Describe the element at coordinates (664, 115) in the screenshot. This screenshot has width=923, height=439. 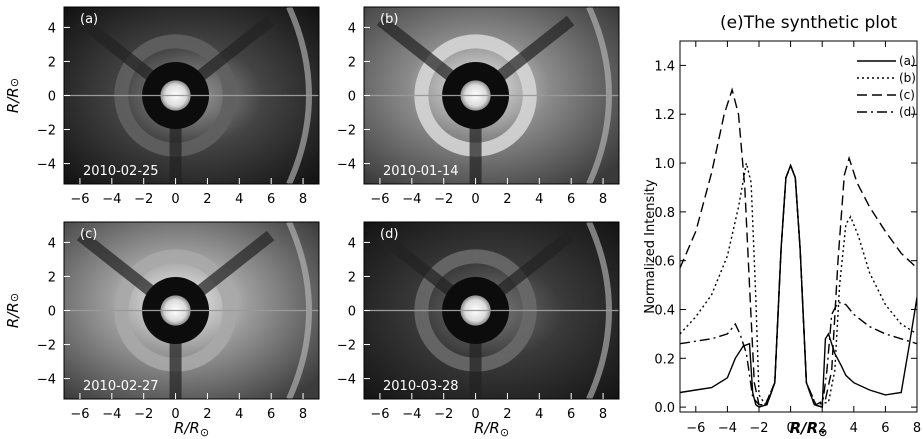
I see `y-tick-label: 1.2` at that location.